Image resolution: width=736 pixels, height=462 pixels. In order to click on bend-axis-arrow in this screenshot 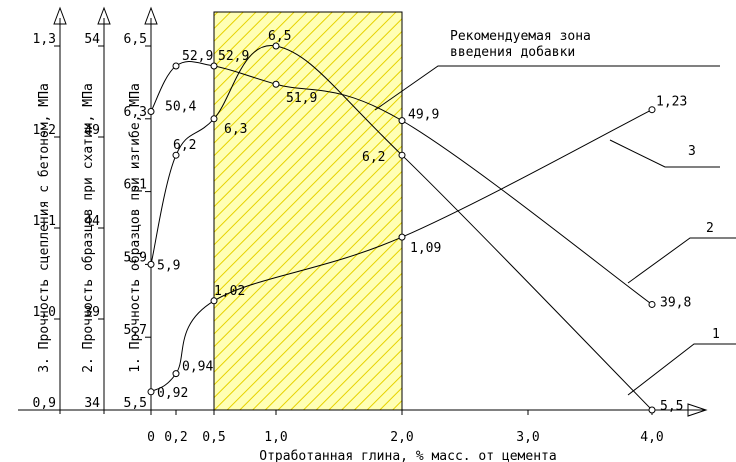, I will do `click(151, 15)`.